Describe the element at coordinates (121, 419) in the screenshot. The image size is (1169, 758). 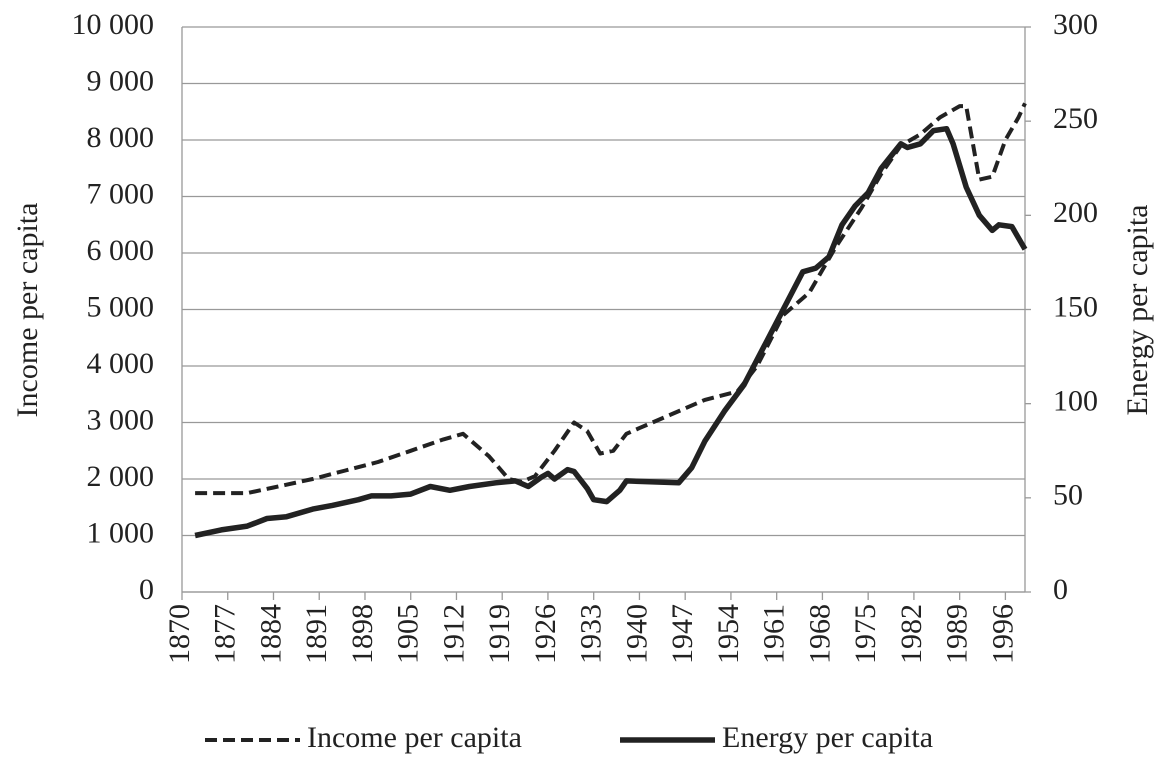
I see `y-tick-label: 3 000` at that location.